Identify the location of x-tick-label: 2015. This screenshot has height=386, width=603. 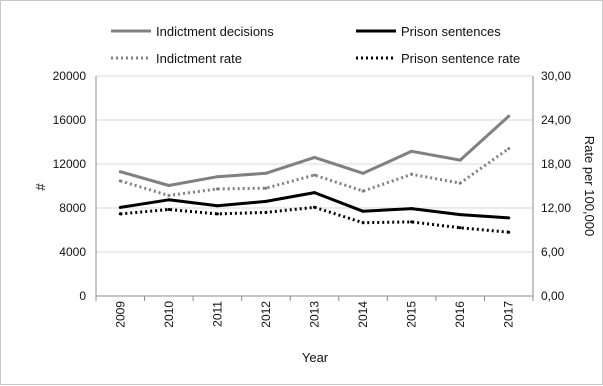
(412, 314).